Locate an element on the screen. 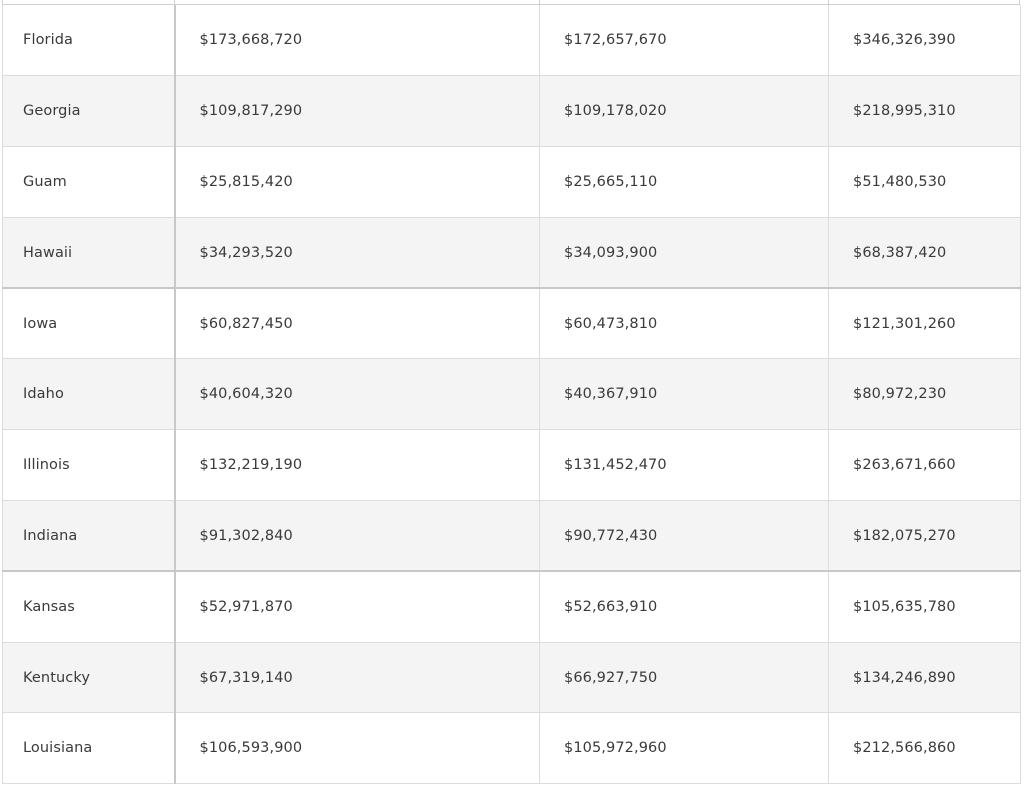  amount-cell-b: $109,178,020 is located at coordinates (684, 111).